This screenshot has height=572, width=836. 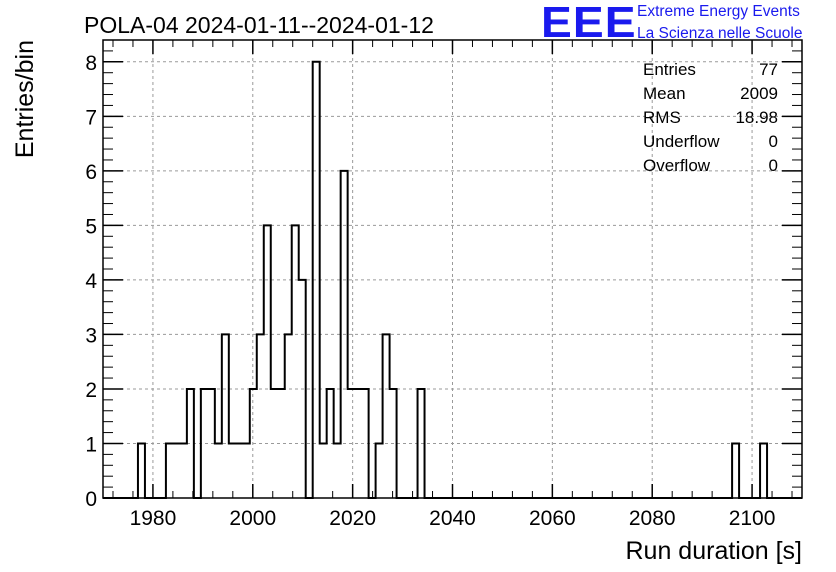 I want to click on stats-value: 18.98, so click(x=756, y=117).